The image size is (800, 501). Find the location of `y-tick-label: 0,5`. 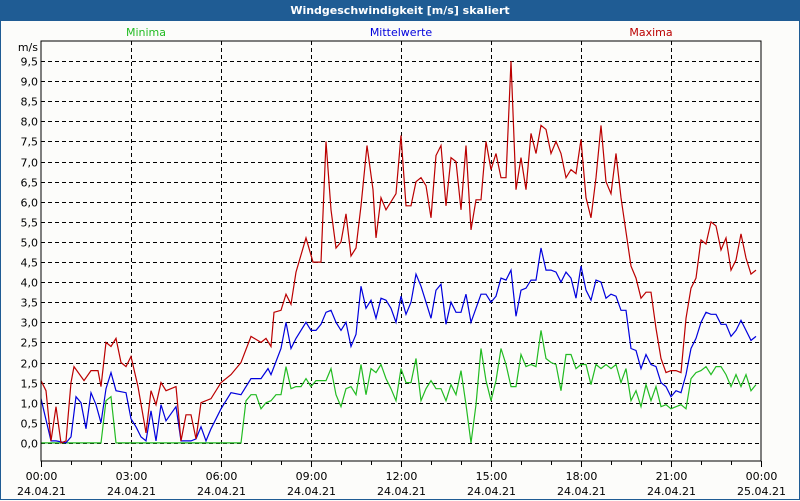

y-tick-label: 0,5 is located at coordinates (30, 424).